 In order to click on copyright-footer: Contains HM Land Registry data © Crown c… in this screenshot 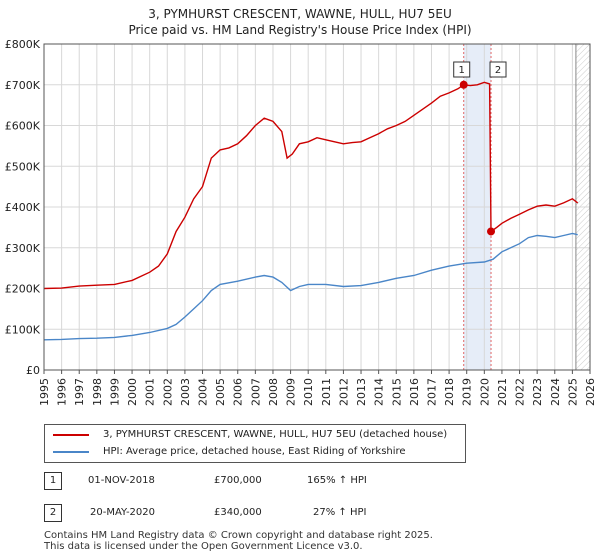, I will do `click(238, 541)`.